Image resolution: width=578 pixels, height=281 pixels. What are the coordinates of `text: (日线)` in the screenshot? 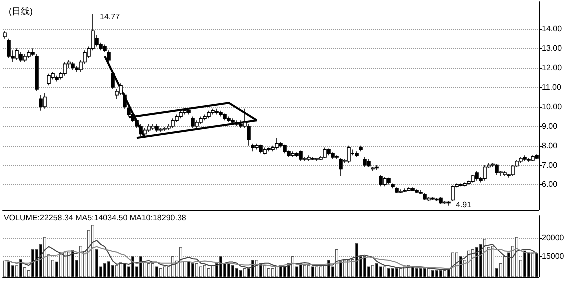 It's located at (21, 11).